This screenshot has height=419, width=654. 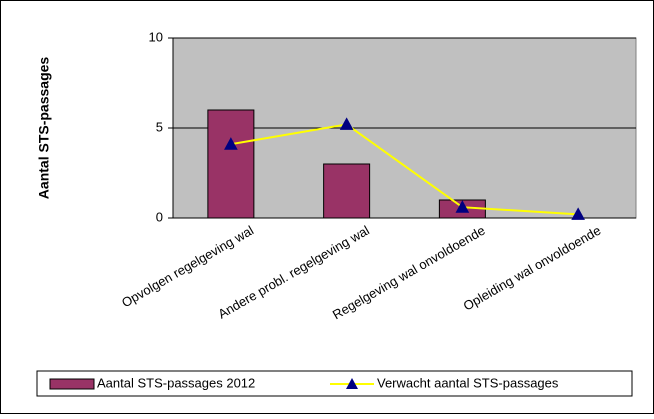 What do you see at coordinates (176, 382) in the screenshot?
I see `legend-label: Aantal STS-passages 2012` at bounding box center [176, 382].